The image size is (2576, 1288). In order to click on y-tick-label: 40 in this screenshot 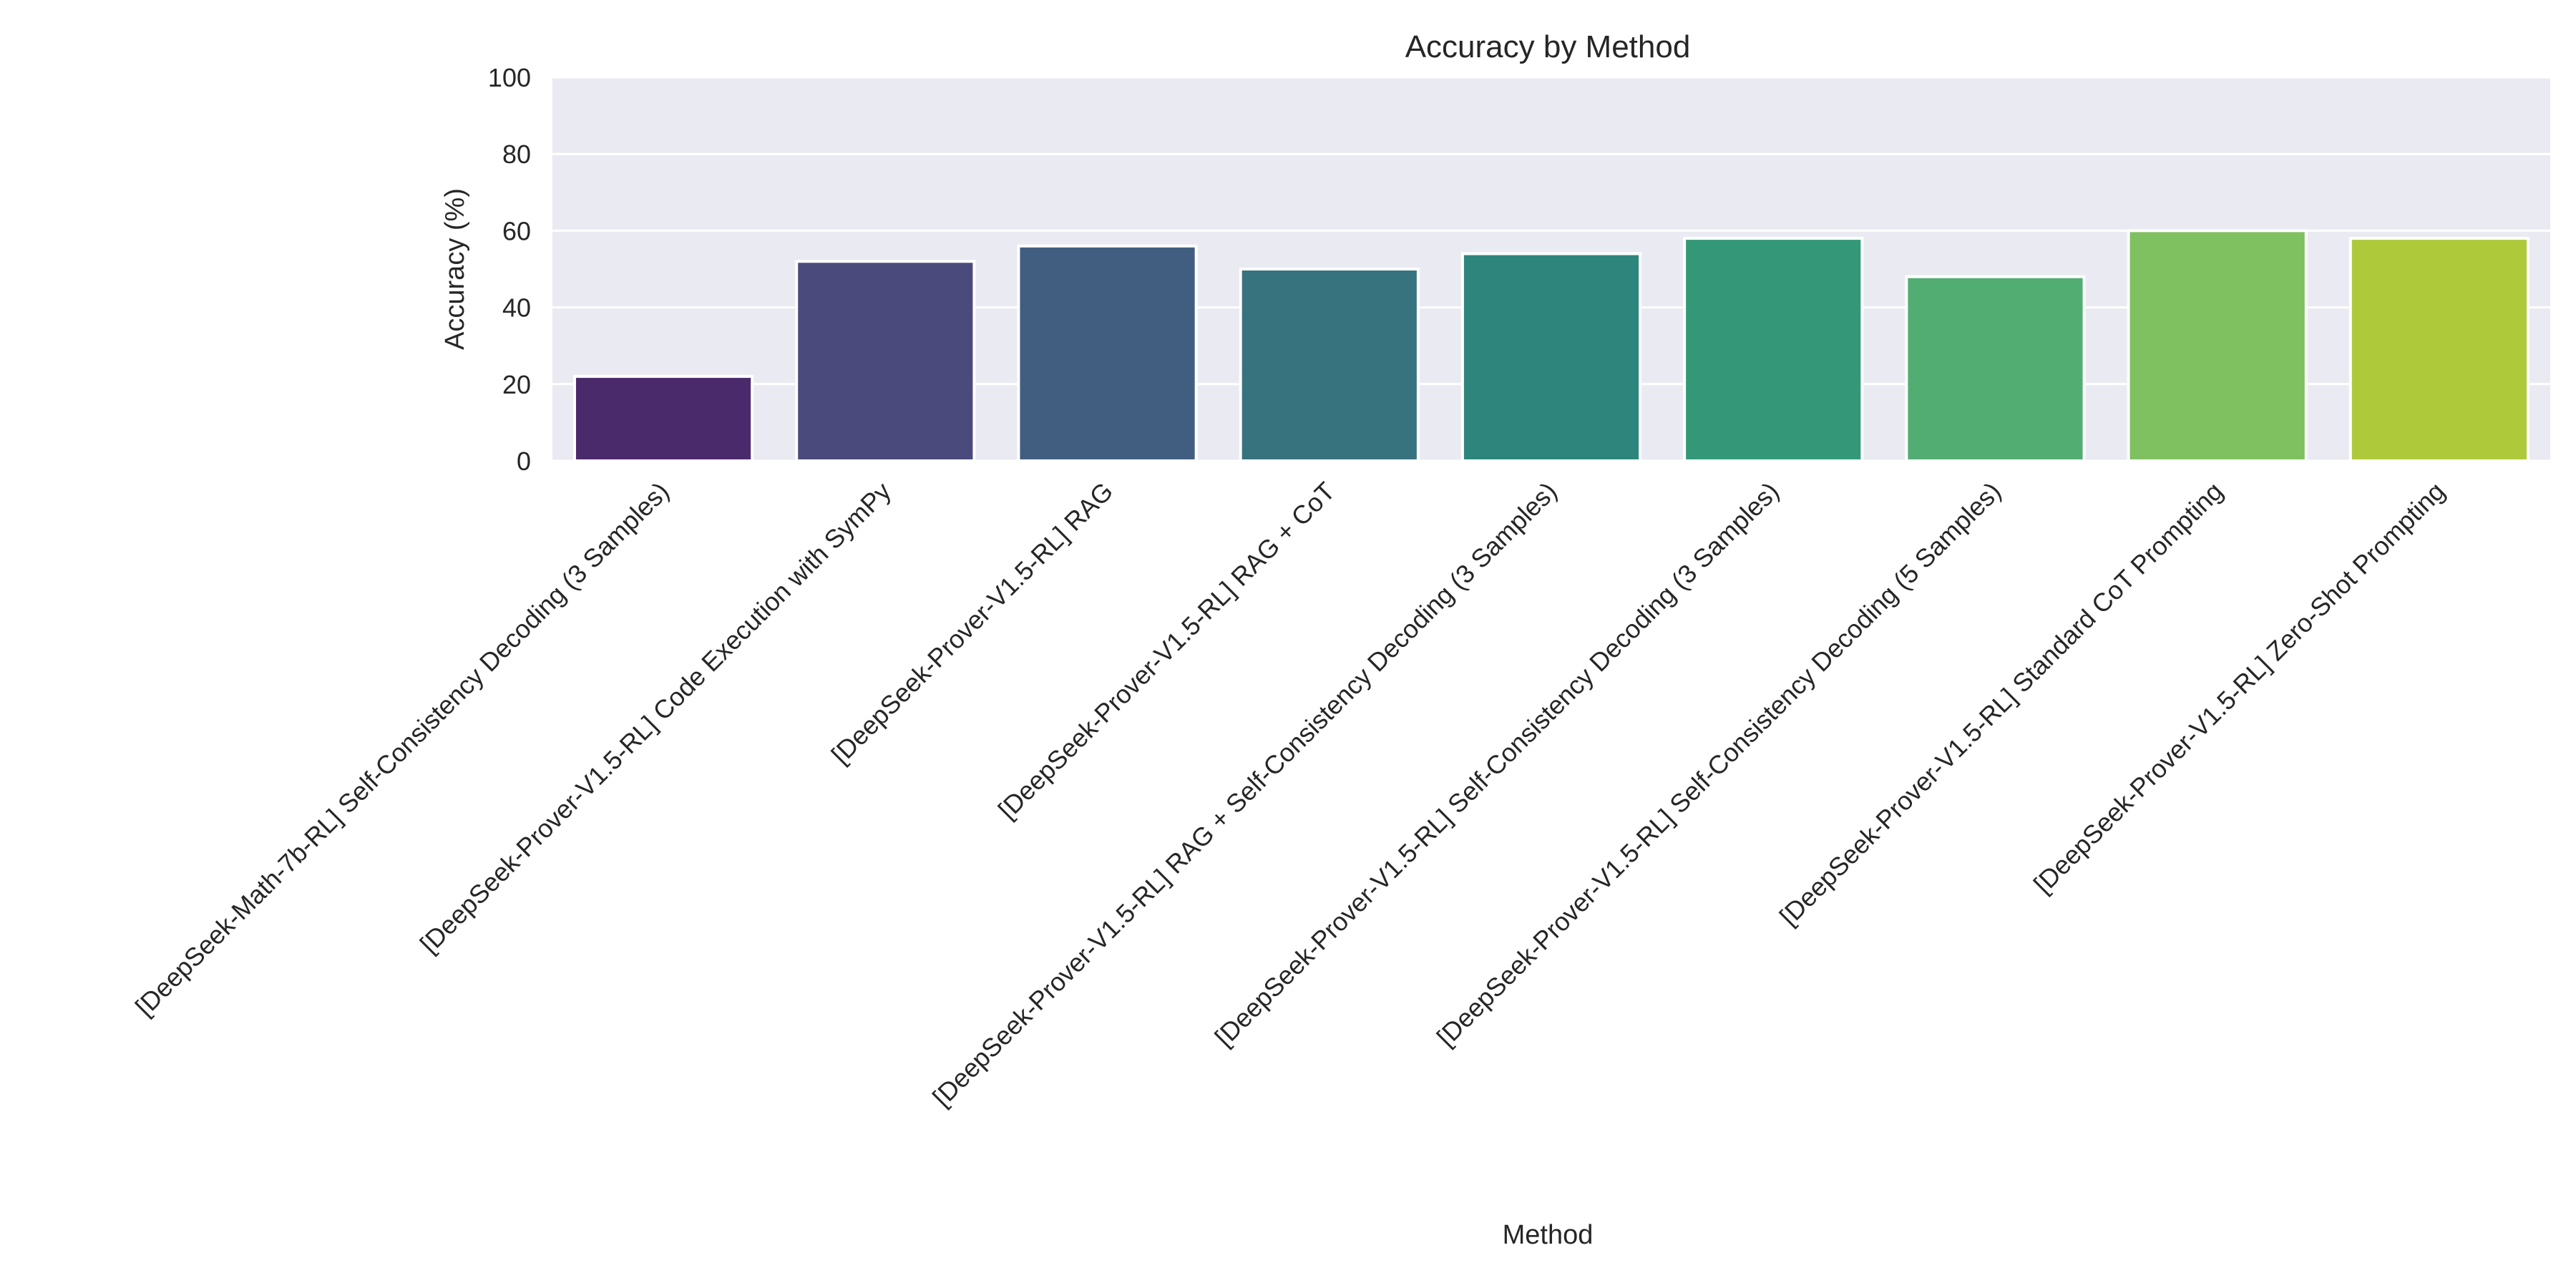, I will do `click(516, 308)`.